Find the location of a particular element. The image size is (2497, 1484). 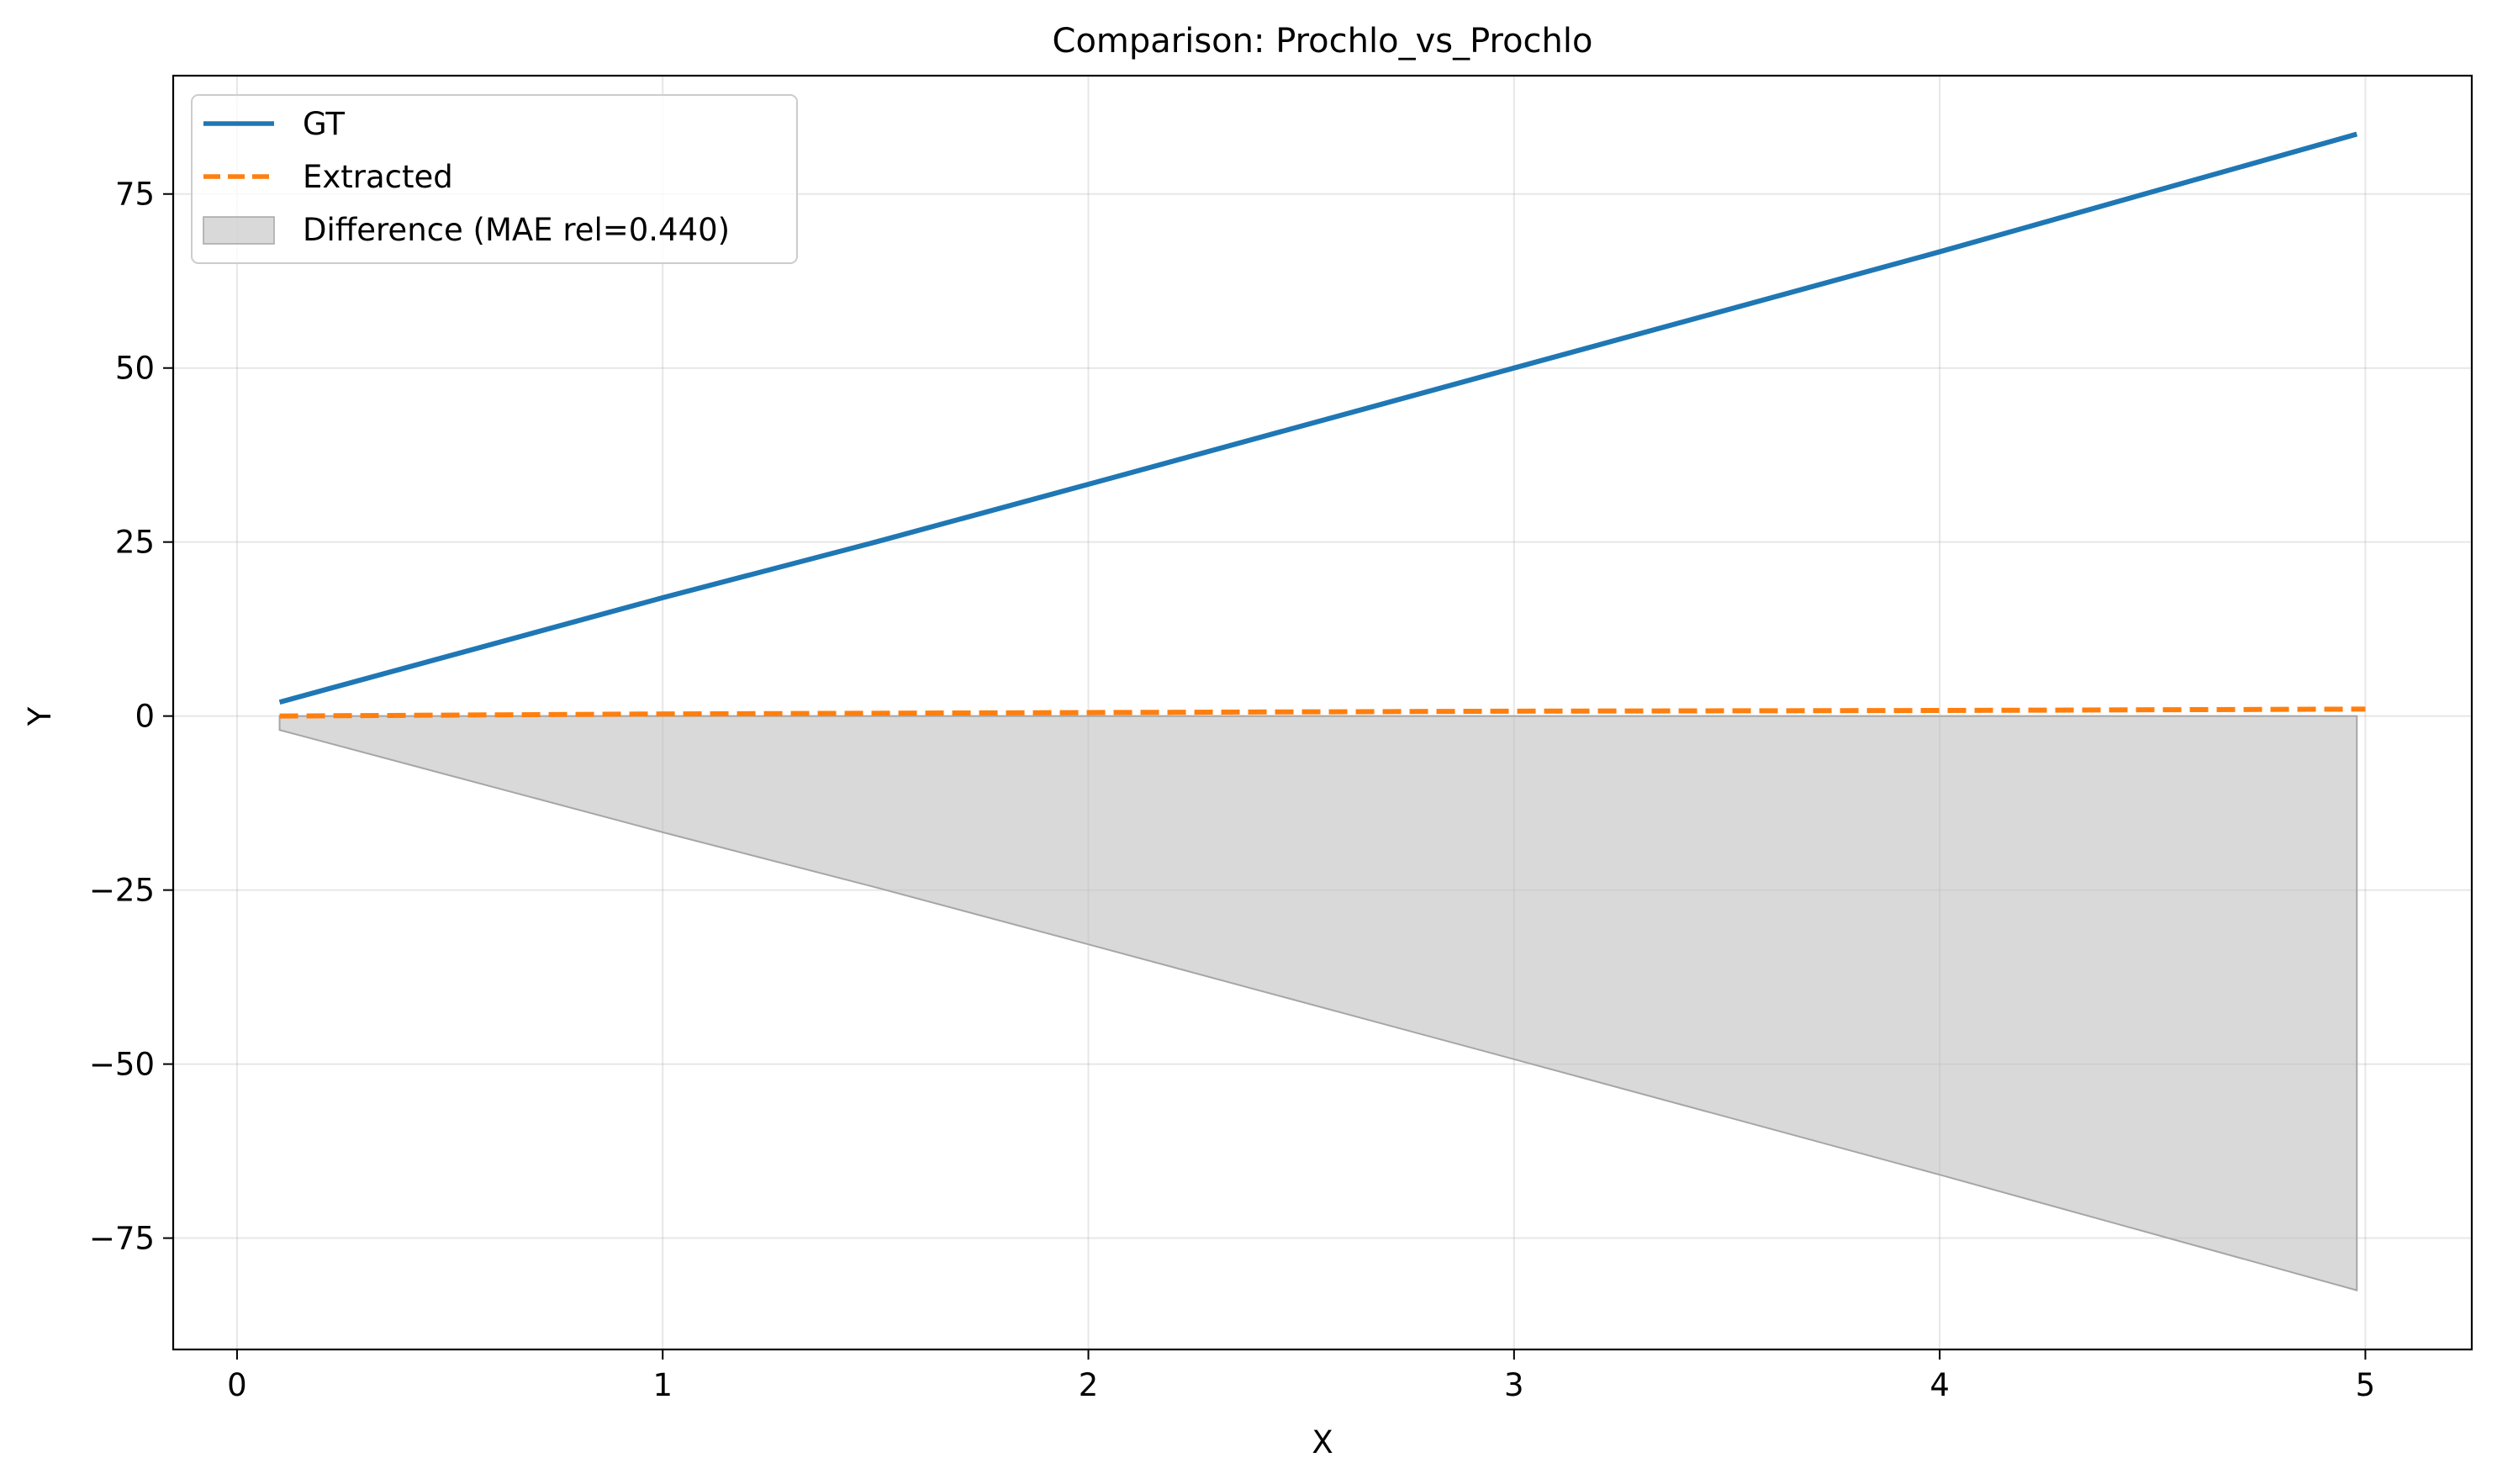

y-axis-label: Y is located at coordinates (40, 716).